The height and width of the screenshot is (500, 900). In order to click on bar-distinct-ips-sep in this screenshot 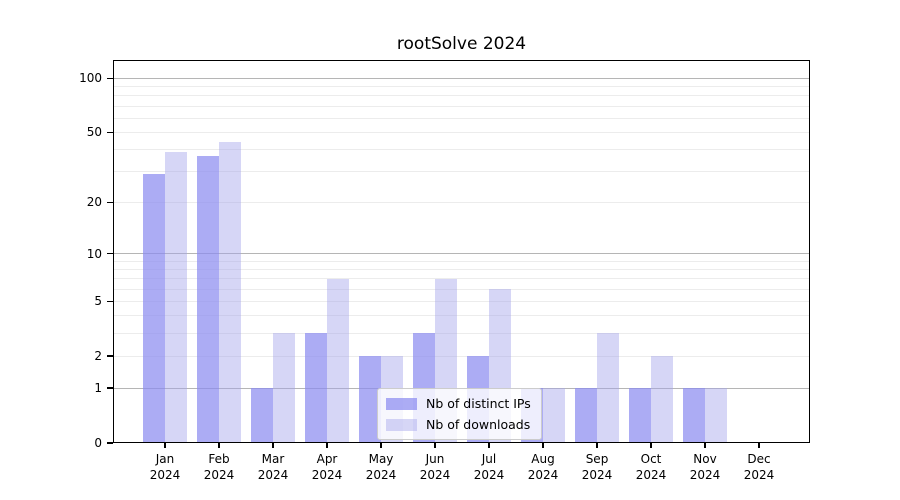, I will do `click(586, 415)`.